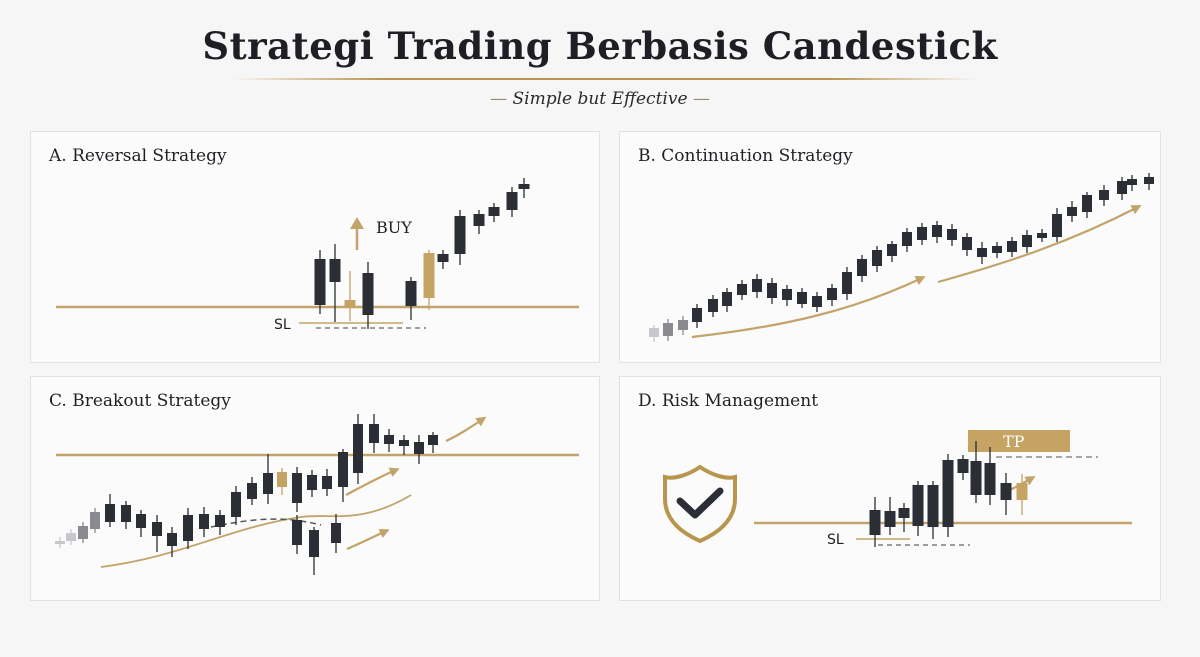 The image size is (1200, 657). I want to click on shield-check-icon, so click(700, 504).